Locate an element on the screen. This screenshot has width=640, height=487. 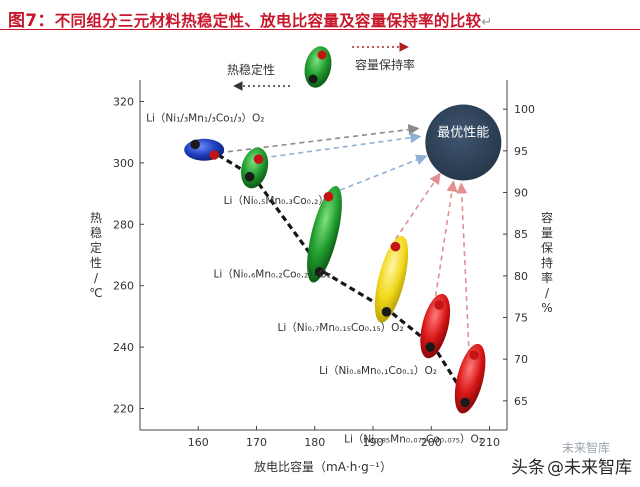
best-performance: 最优性能 is located at coordinates (463, 142).